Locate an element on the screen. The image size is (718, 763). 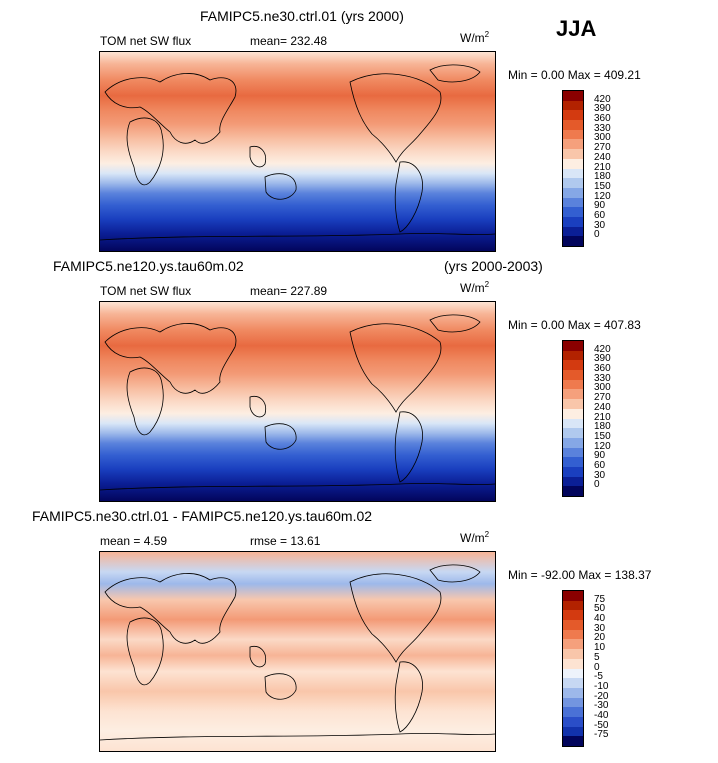
colorbar-tick-label: 40 is located at coordinates (600, 619).